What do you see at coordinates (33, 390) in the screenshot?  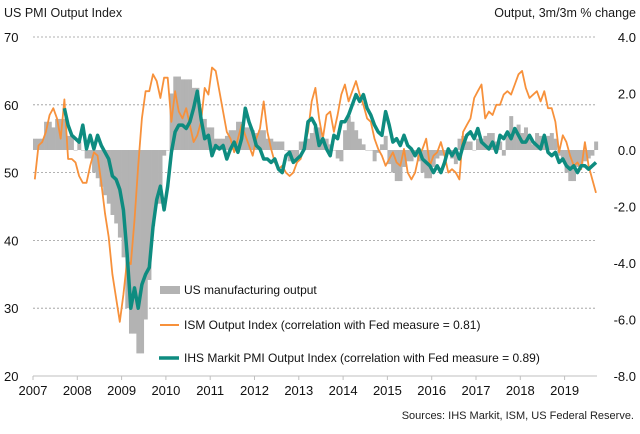 I see `x-tick-label: 2007` at bounding box center [33, 390].